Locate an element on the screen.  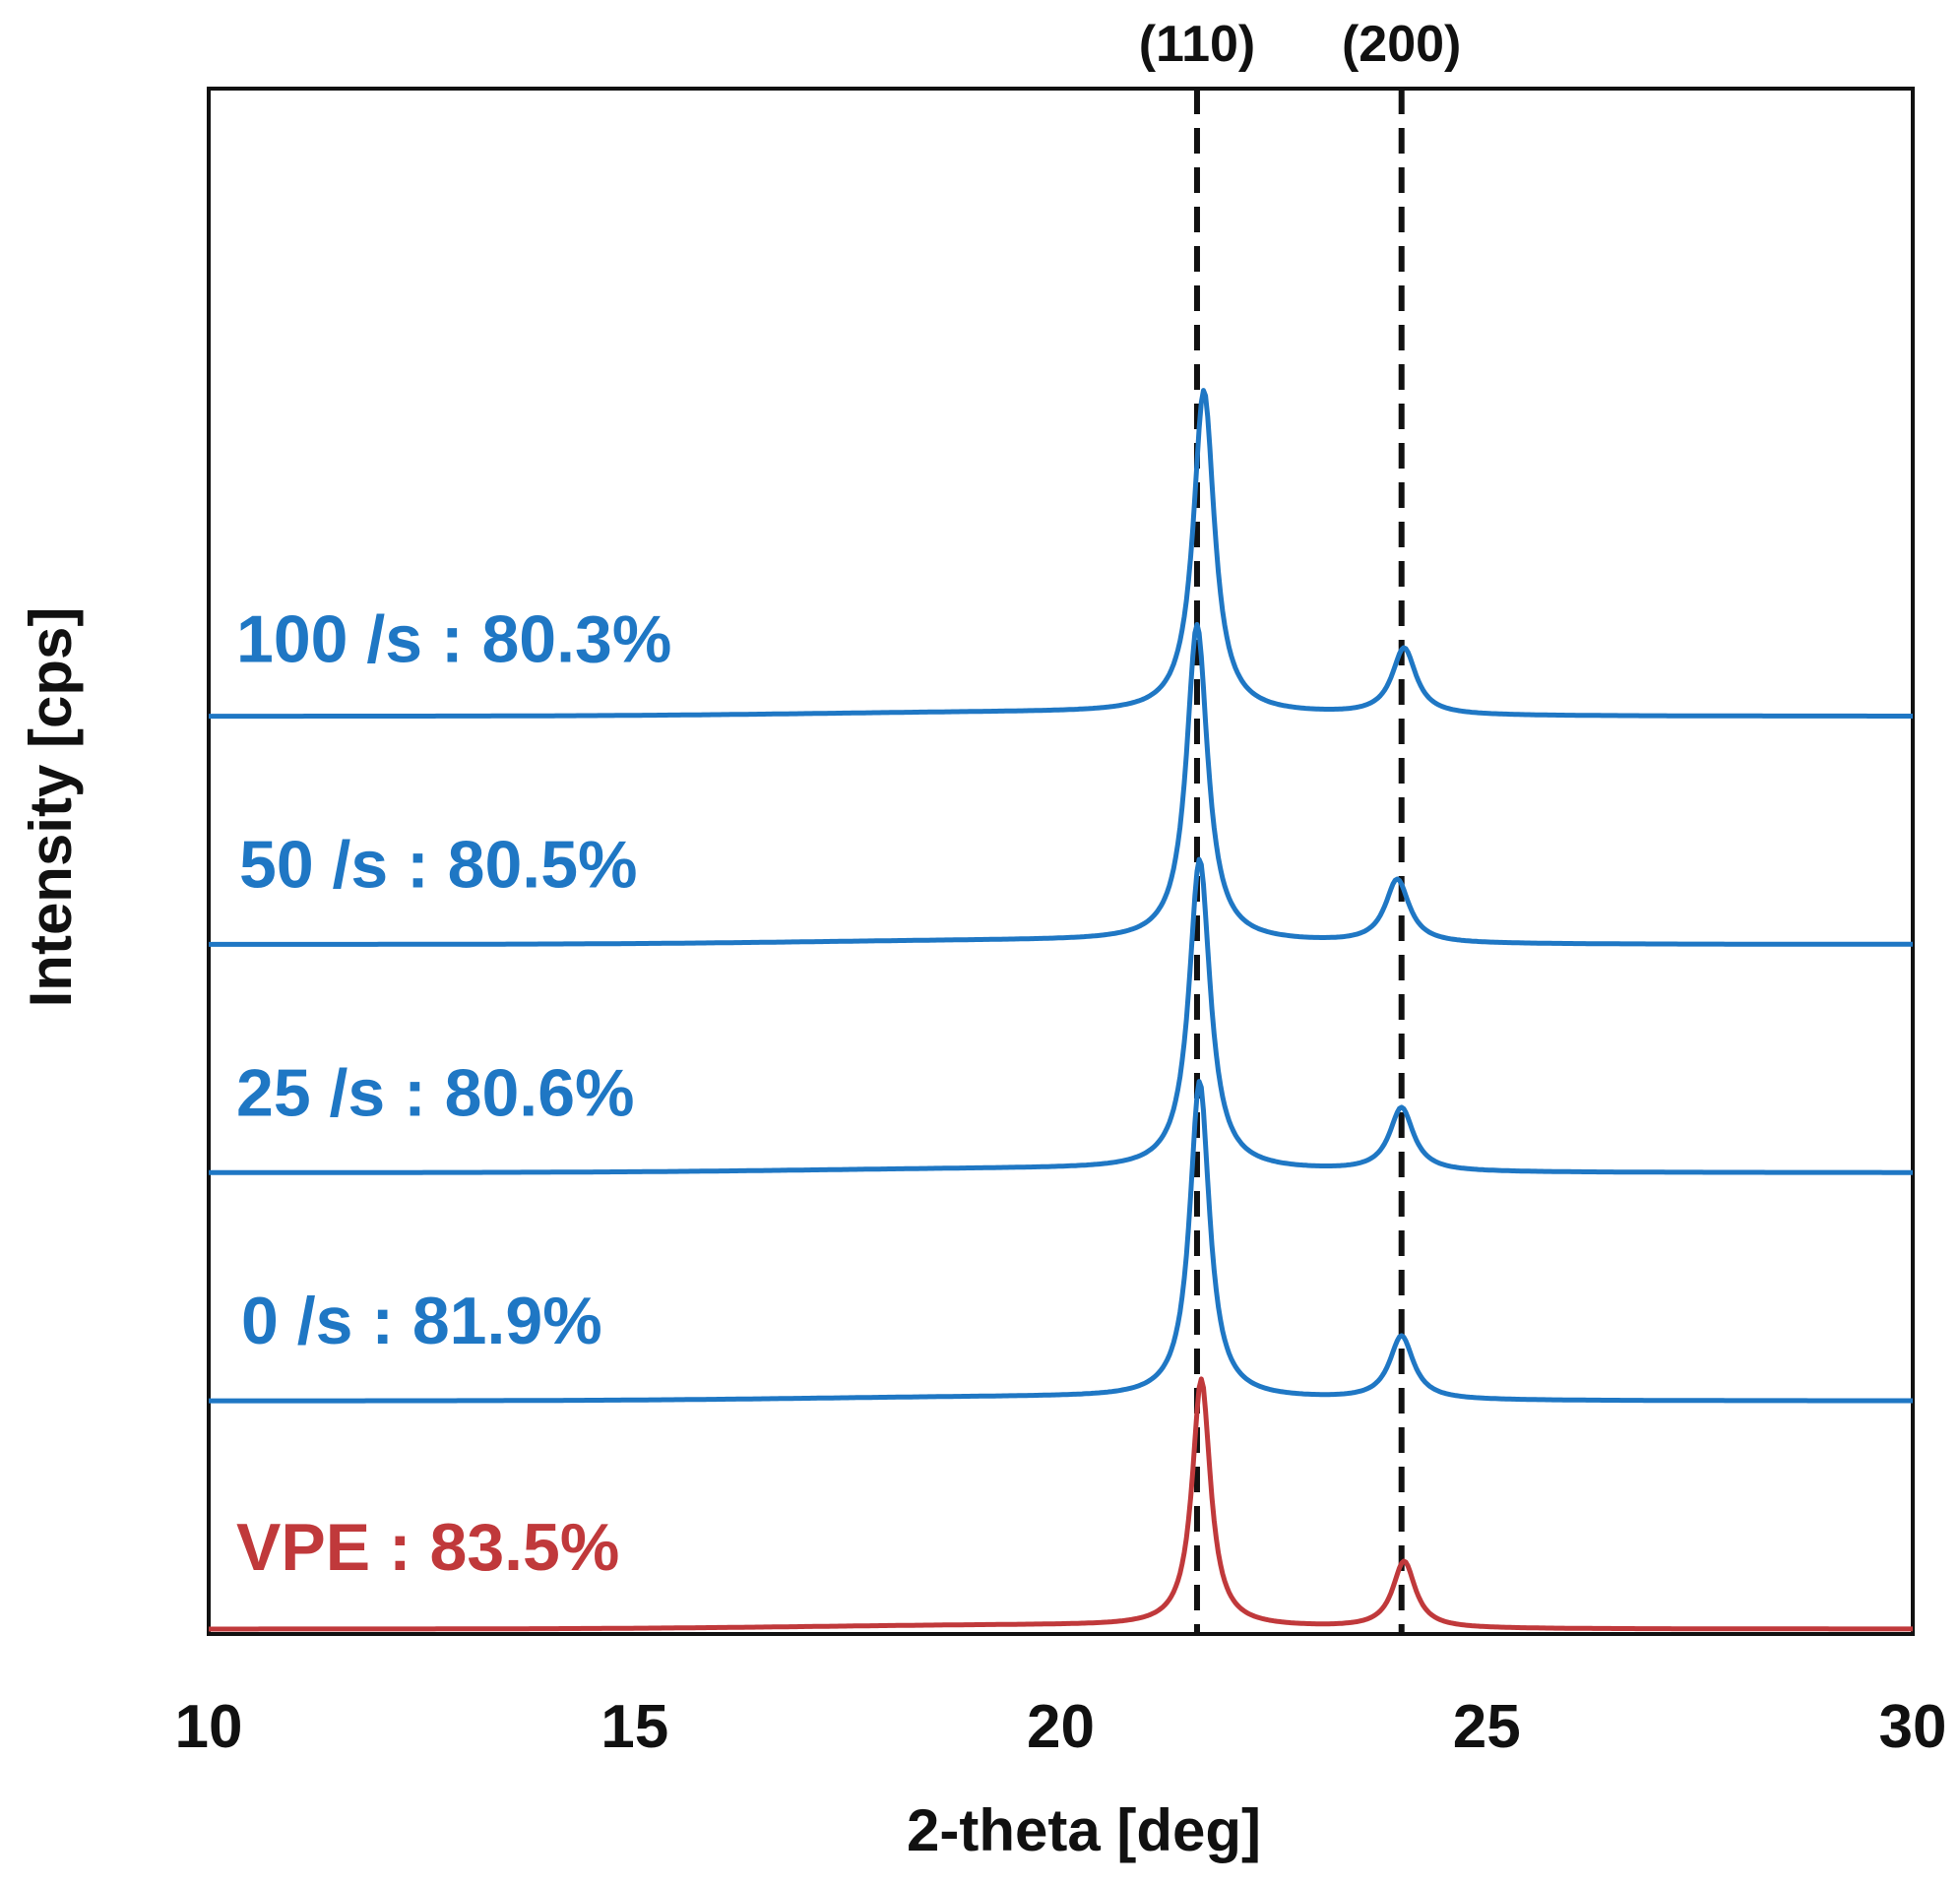
x-tick-label: 25 is located at coordinates (1487, 1727).